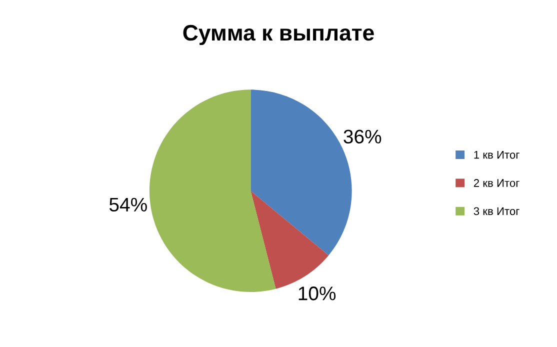 This screenshot has width=557, height=347. What do you see at coordinates (497, 154) in the screenshot?
I see `legend-label: 1 кв Итог` at bounding box center [497, 154].